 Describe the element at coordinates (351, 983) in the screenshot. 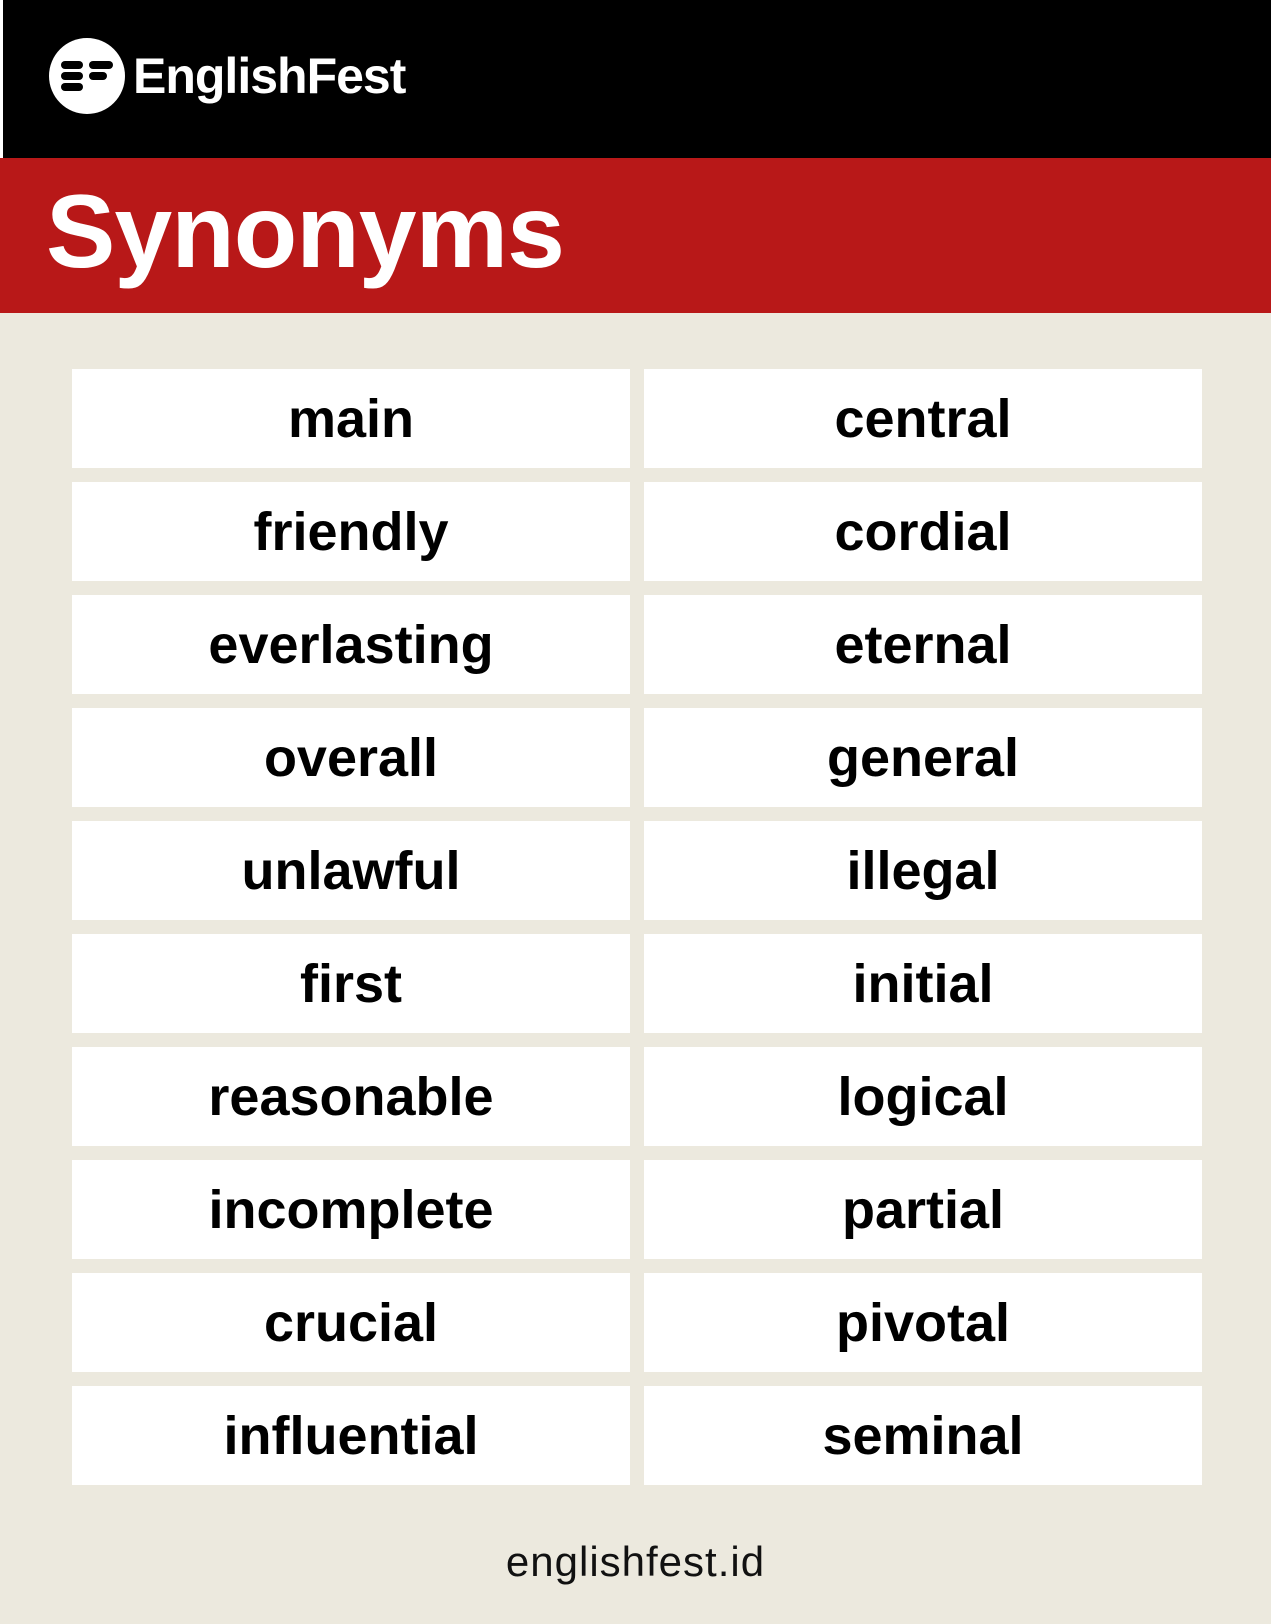

I see `word-cell: first` at that location.